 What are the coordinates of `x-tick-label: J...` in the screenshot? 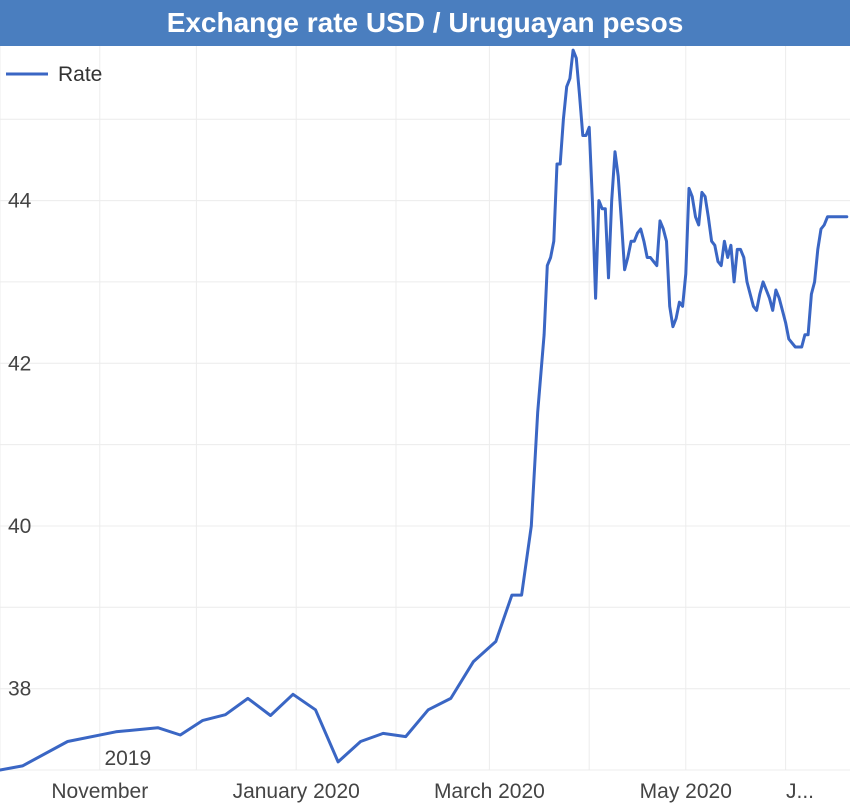 It's located at (800, 791).